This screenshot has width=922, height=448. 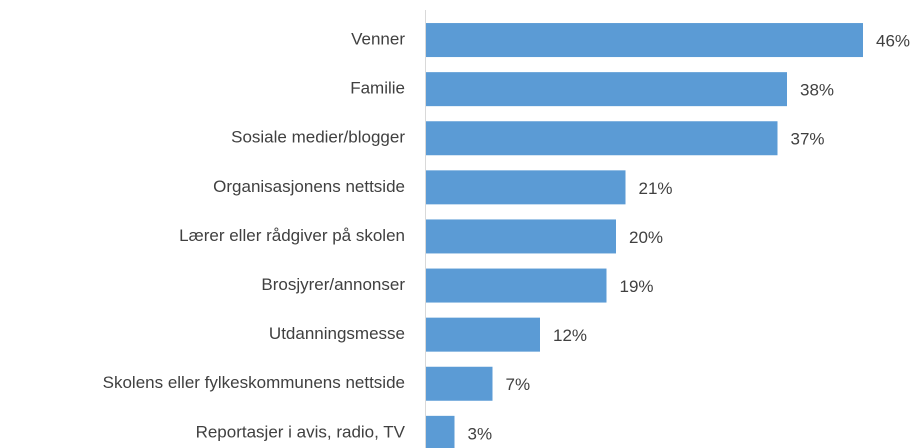 What do you see at coordinates (646, 237) in the screenshot?
I see `value-label: 20%` at bounding box center [646, 237].